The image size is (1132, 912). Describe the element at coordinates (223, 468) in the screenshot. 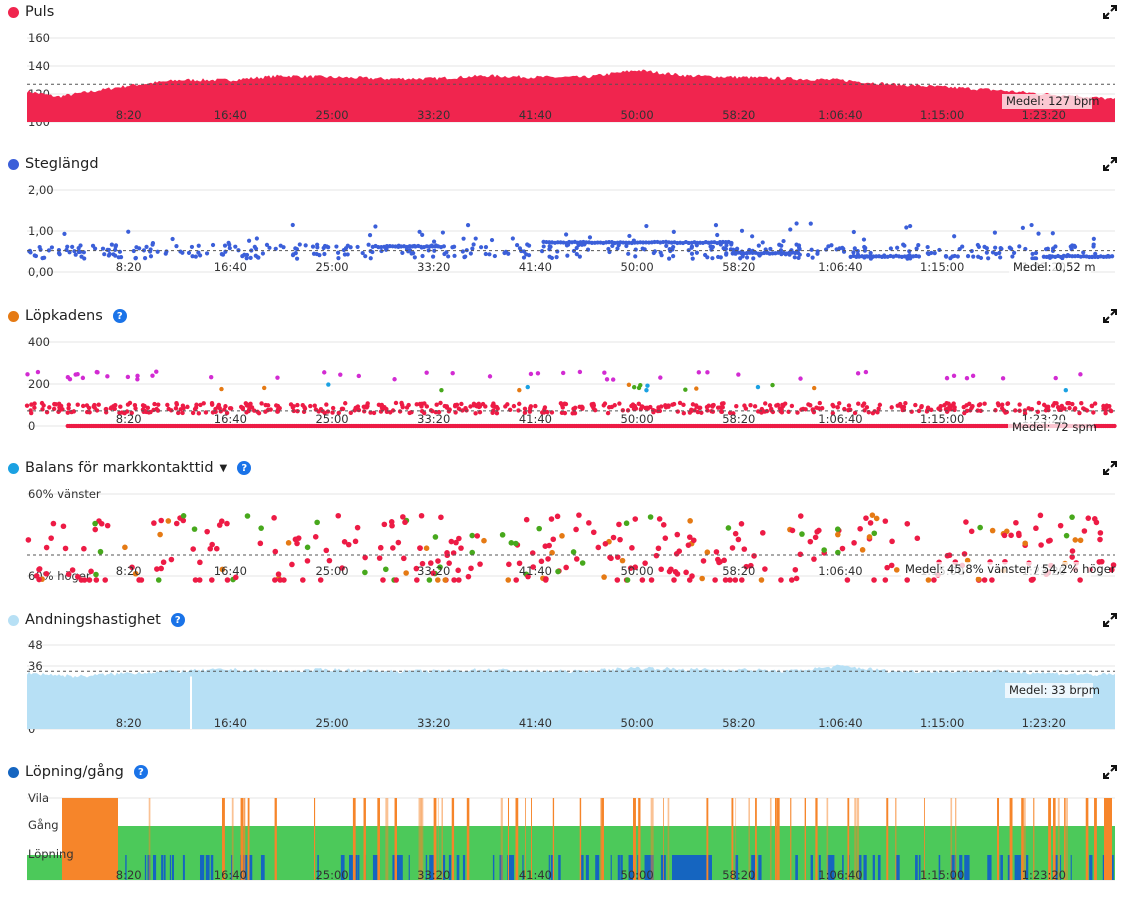

I see `dropdown-caret-icon: ▼` at that location.